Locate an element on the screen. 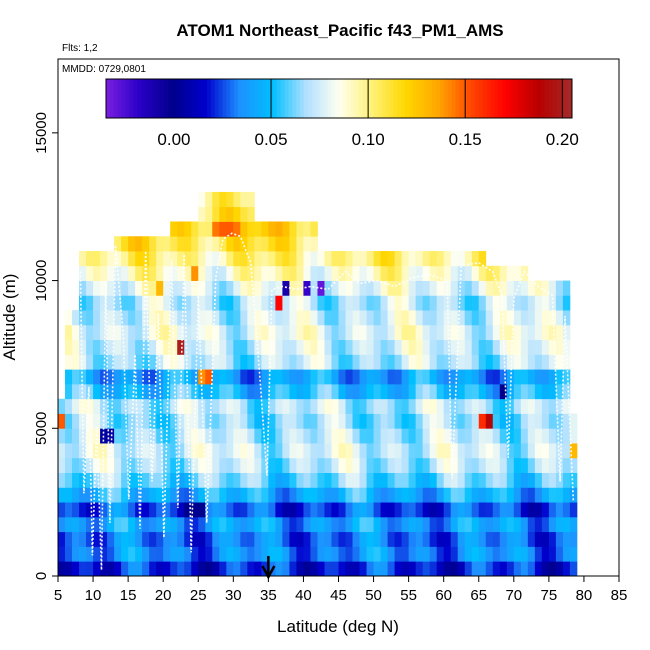 This screenshot has width=650, height=650. chart-title: ATOM1 Northeast_Pacific f43_PM1_AMS is located at coordinates (339, 30).